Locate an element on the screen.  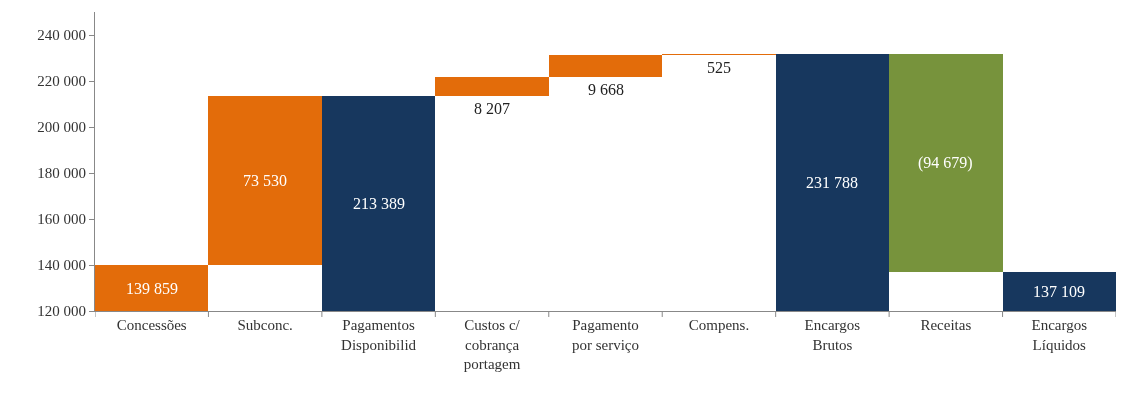
data-label: 231 788 is located at coordinates (832, 182).